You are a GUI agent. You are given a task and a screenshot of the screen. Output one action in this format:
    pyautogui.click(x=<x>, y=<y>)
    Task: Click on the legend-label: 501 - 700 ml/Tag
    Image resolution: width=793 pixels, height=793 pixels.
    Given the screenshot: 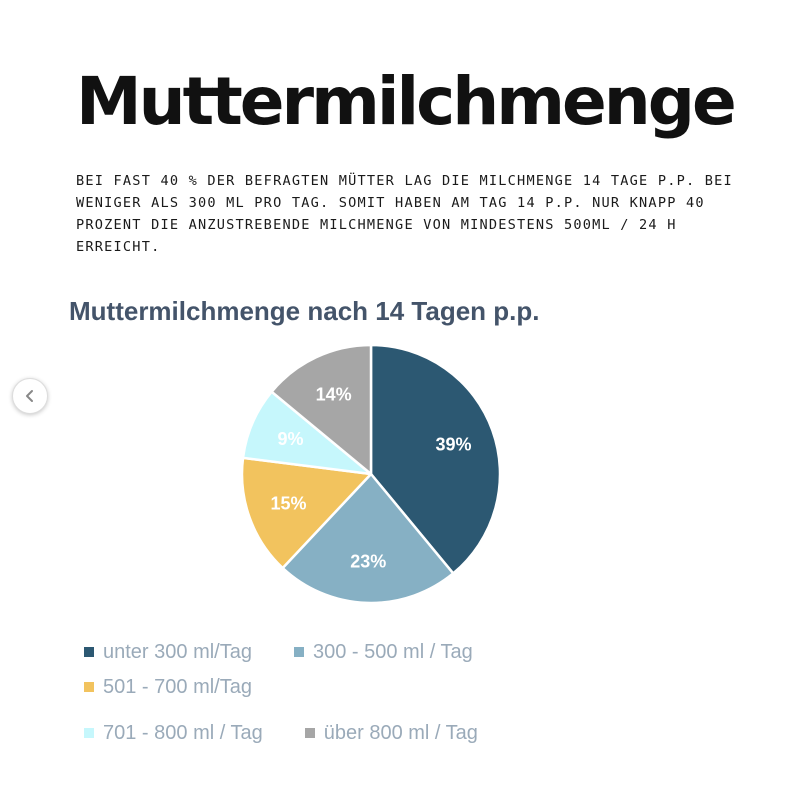 What is the action you would take?
    pyautogui.click(x=177, y=686)
    